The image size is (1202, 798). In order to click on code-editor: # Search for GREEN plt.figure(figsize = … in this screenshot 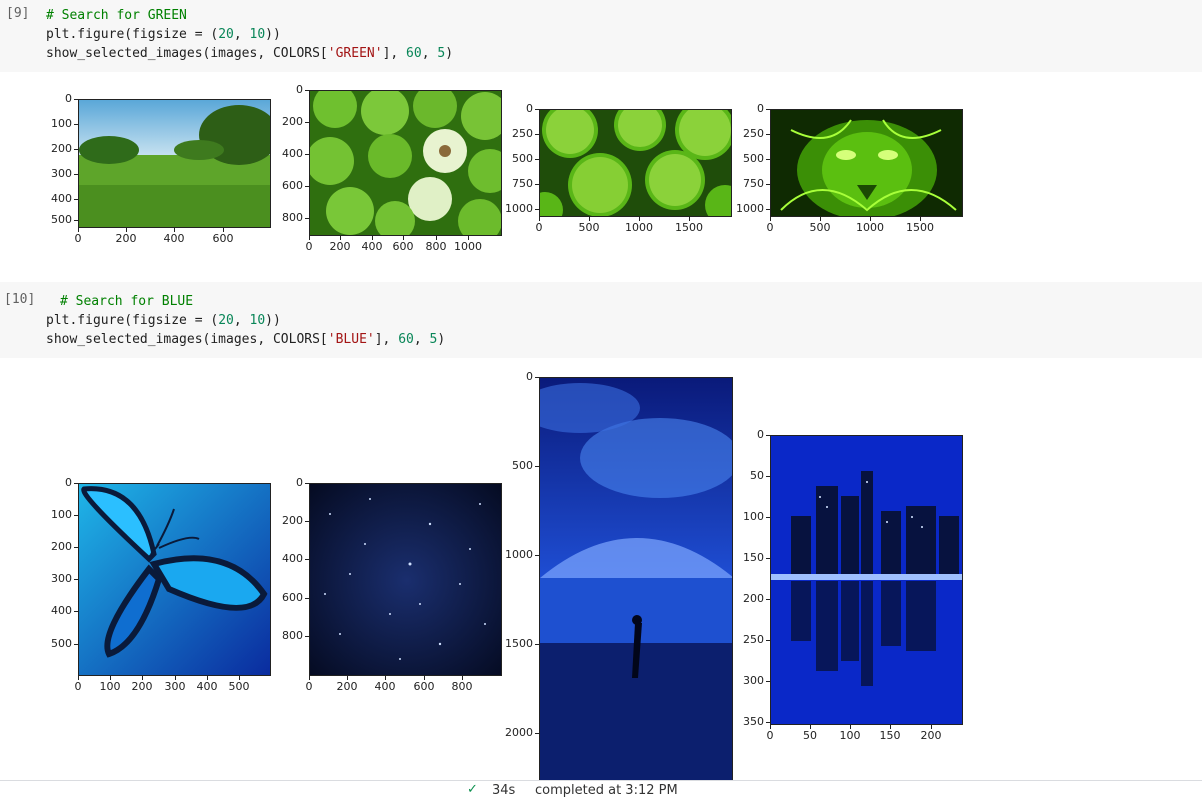, I will do `click(249, 34)`.